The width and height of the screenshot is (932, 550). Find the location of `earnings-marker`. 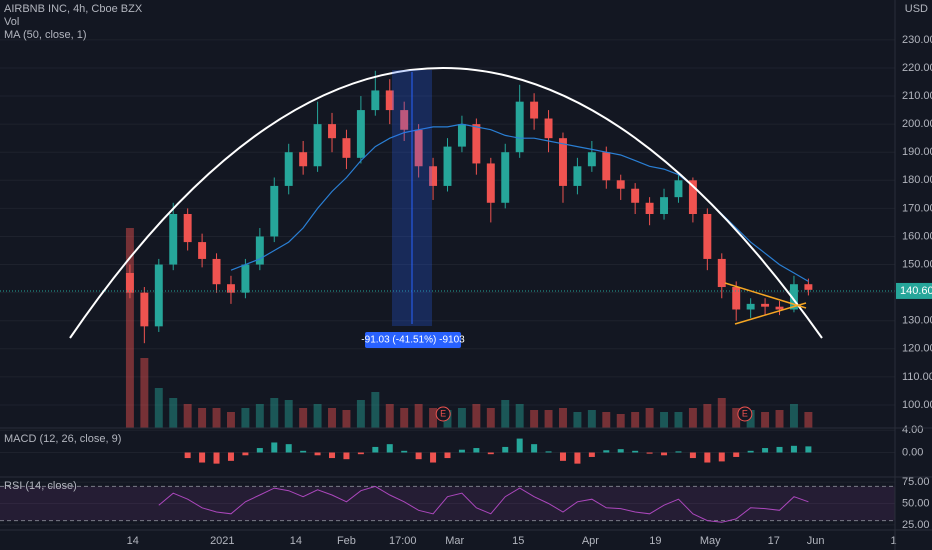

earnings-marker is located at coordinates (745, 414).